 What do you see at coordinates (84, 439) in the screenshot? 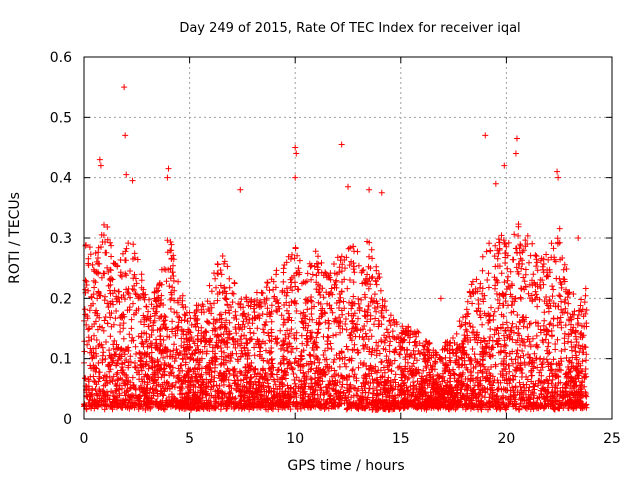
I see `x-tick-label: 0` at bounding box center [84, 439].